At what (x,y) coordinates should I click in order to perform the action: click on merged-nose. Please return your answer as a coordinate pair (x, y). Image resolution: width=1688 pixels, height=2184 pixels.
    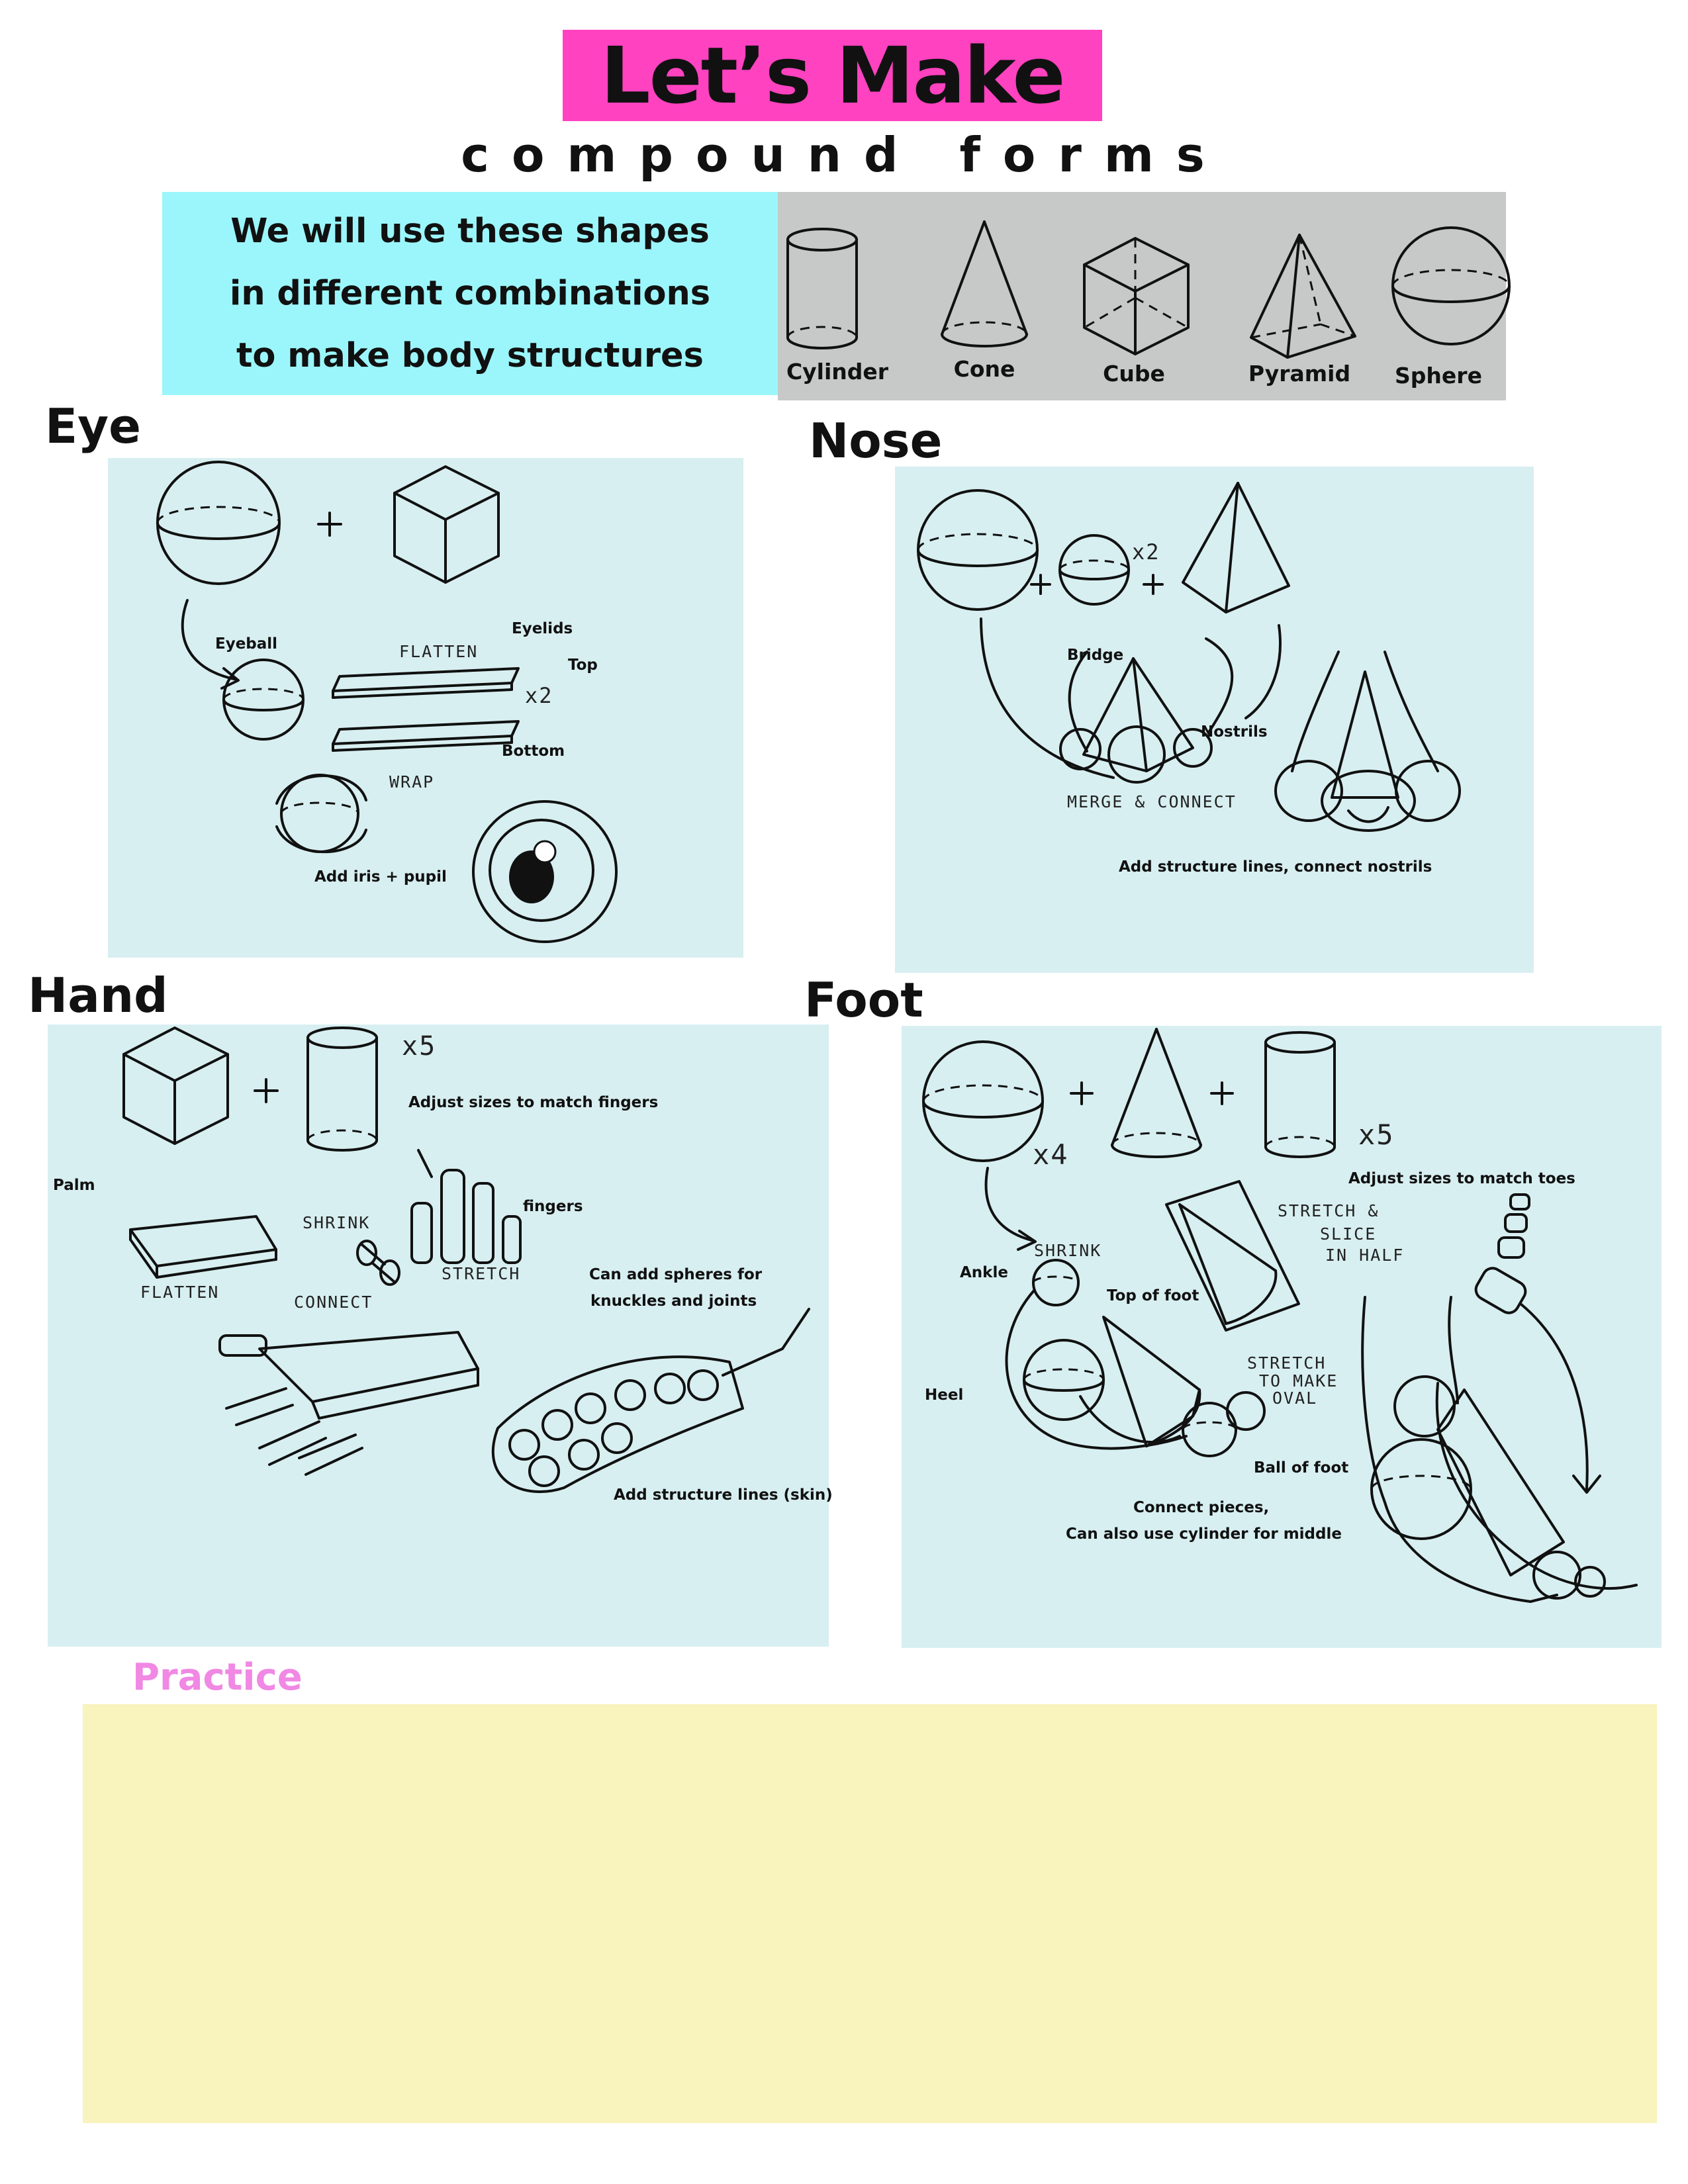
    Looking at the image, I should click on (1136, 721).